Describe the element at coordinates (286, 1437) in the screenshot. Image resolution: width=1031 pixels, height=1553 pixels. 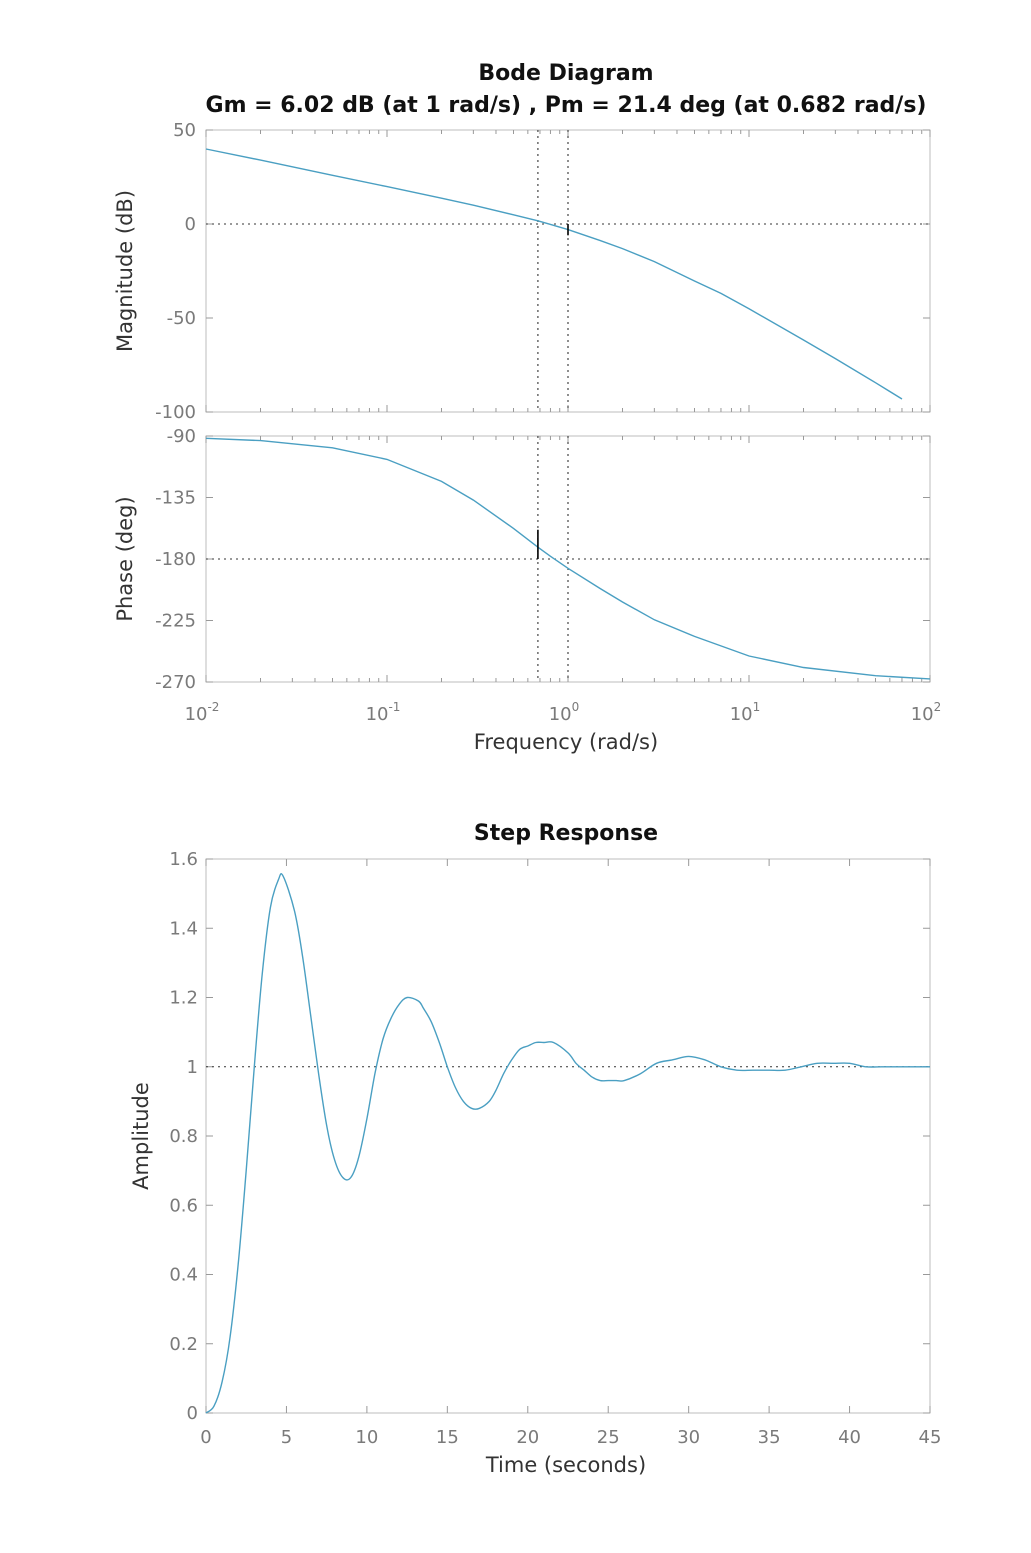
I see `step-xtick-label: 5` at that location.